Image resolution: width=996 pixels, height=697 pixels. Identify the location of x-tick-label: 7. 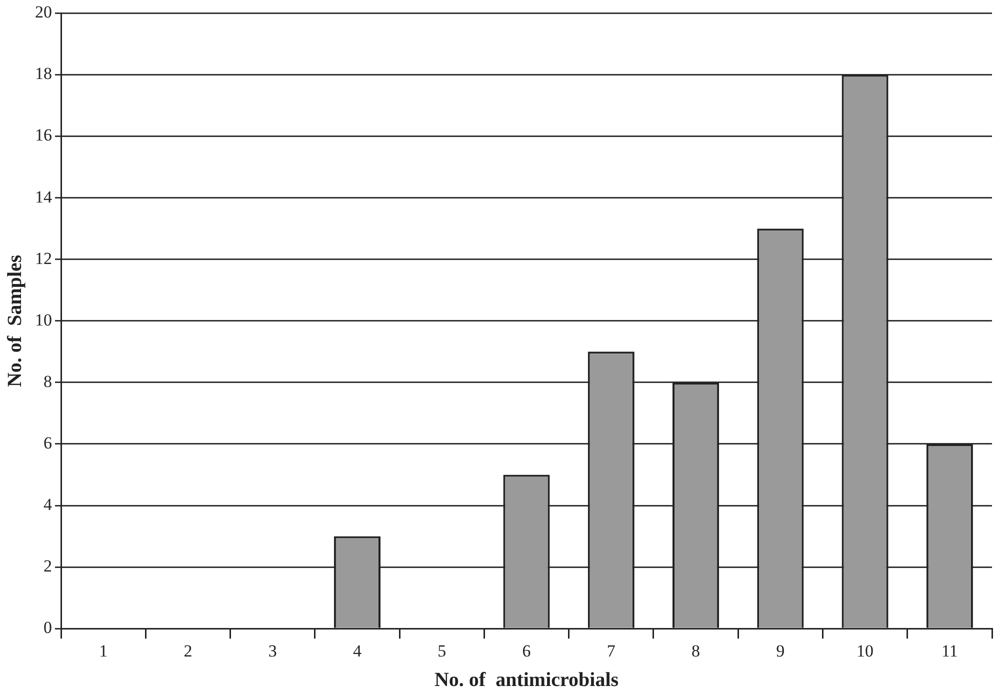
(611, 650).